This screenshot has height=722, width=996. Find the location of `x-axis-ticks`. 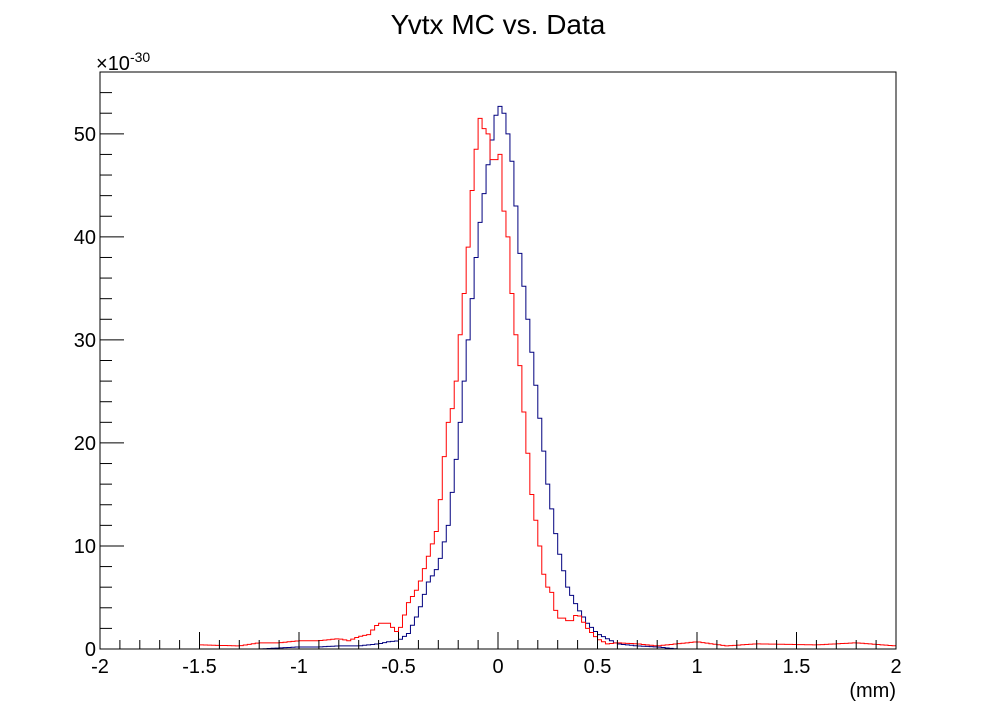

x-axis-ticks is located at coordinates (498, 640).